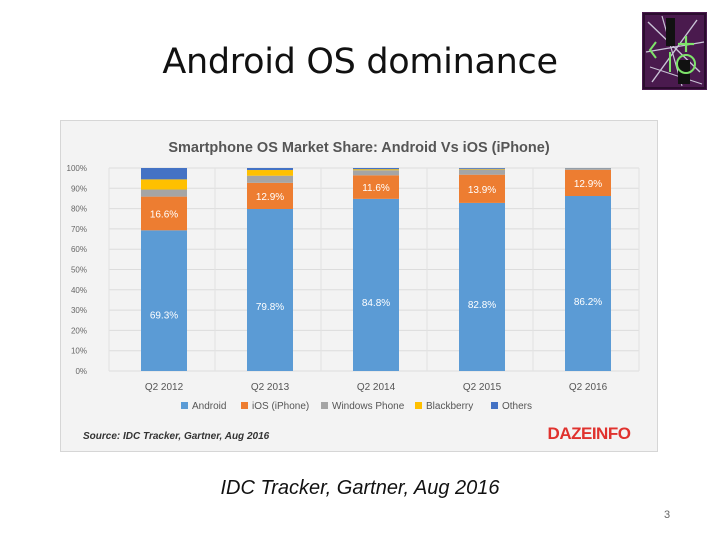  Describe the element at coordinates (209, 406) in the screenshot. I see `legend-label: Android` at that location.